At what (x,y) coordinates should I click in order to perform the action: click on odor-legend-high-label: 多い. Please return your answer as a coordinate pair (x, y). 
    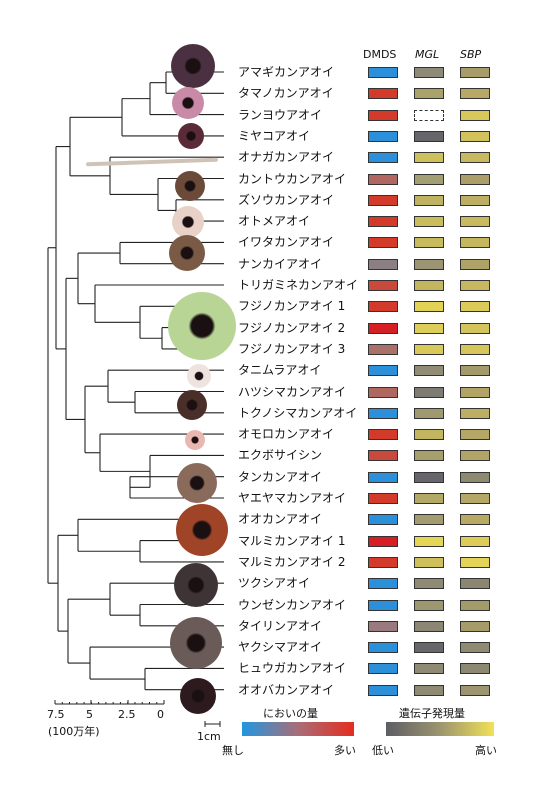
    Looking at the image, I should click on (345, 750).